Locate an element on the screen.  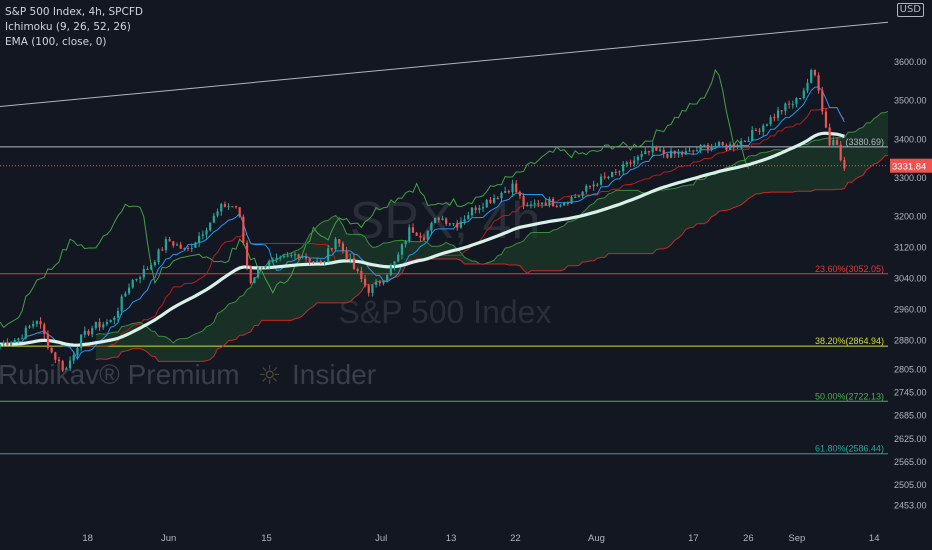
price-tick-label: 3600.00 is located at coordinates (910, 62).